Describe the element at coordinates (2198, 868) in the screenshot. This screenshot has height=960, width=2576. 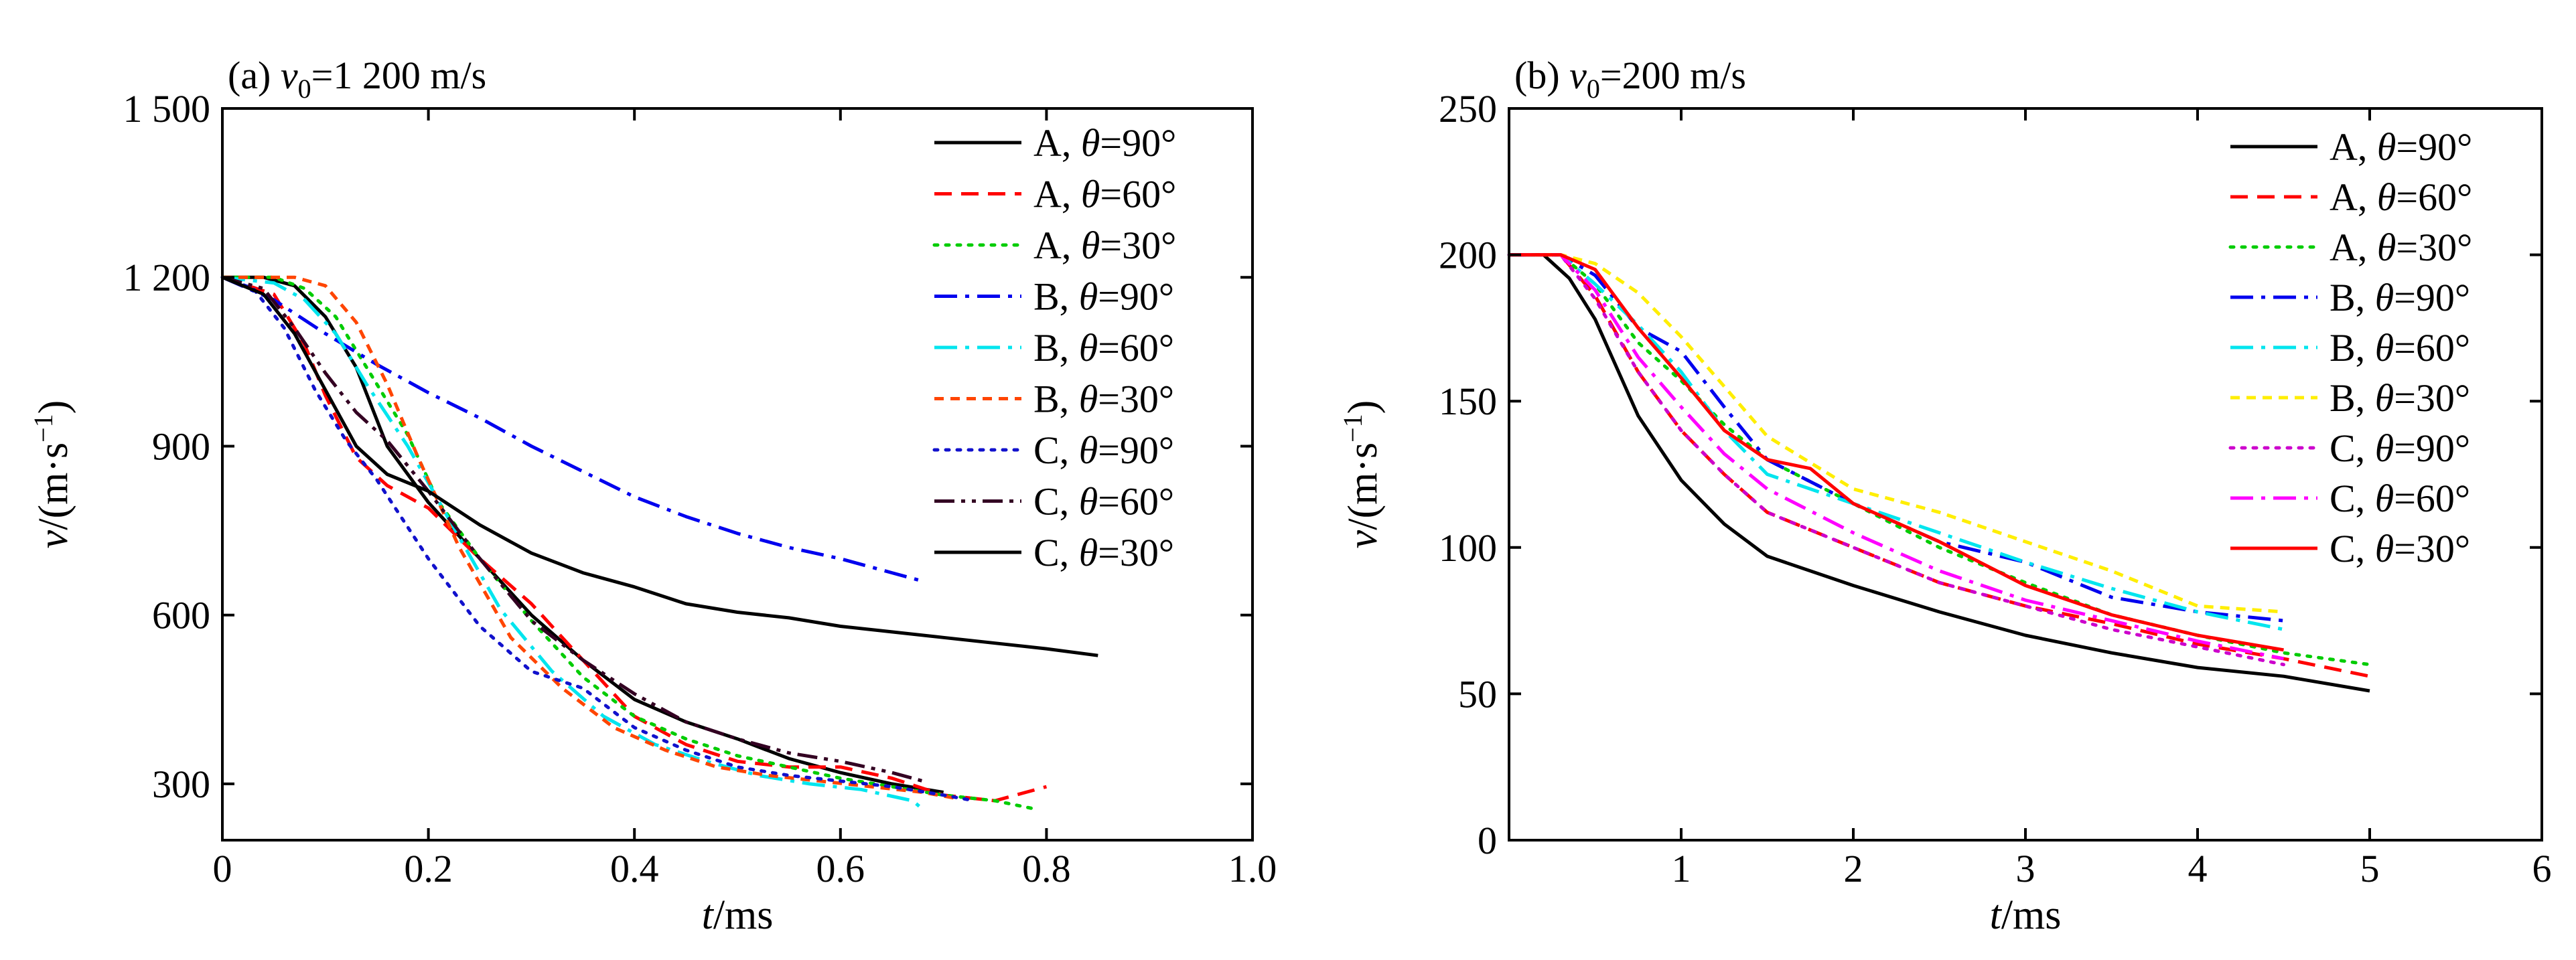
I see `x-tick-label-b: 4` at that location.